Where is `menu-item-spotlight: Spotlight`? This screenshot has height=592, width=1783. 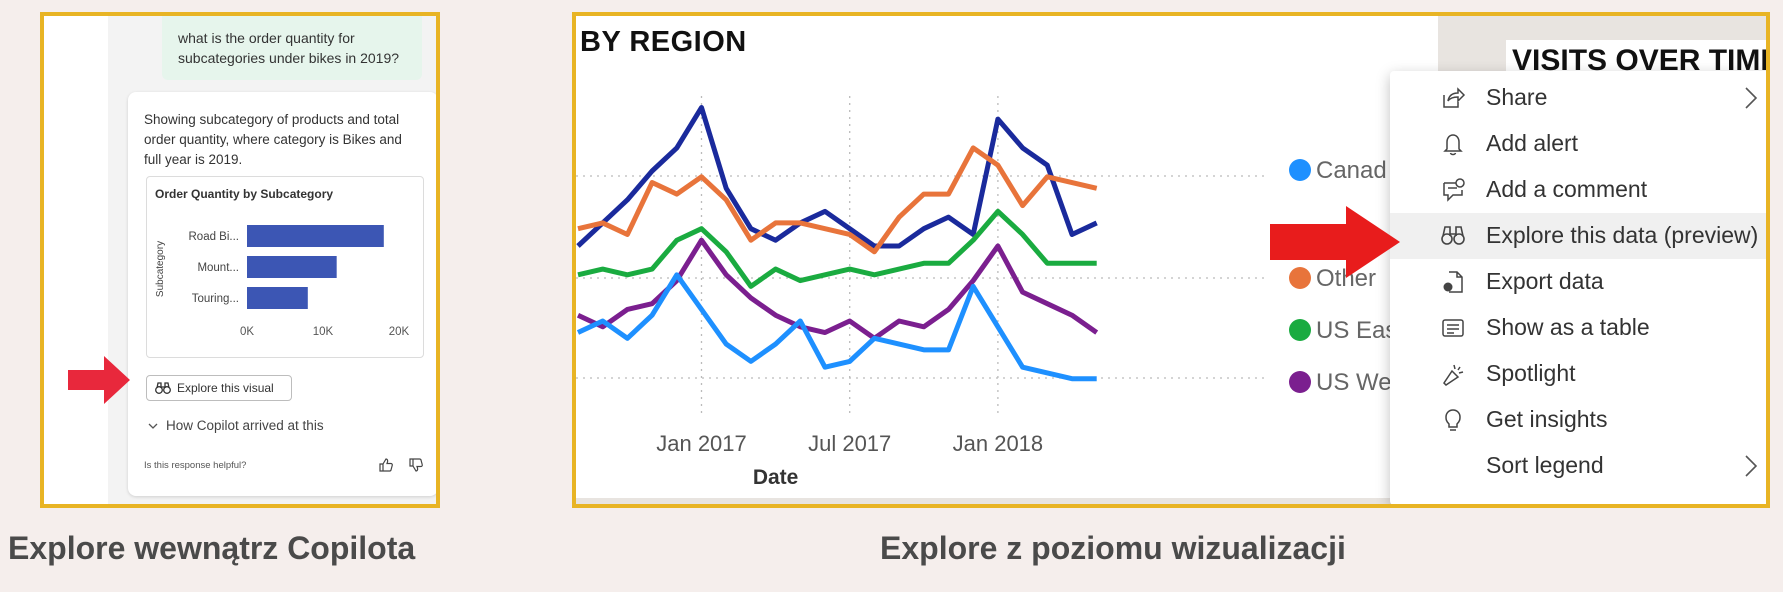 menu-item-spotlight: Spotlight is located at coordinates (1578, 374).